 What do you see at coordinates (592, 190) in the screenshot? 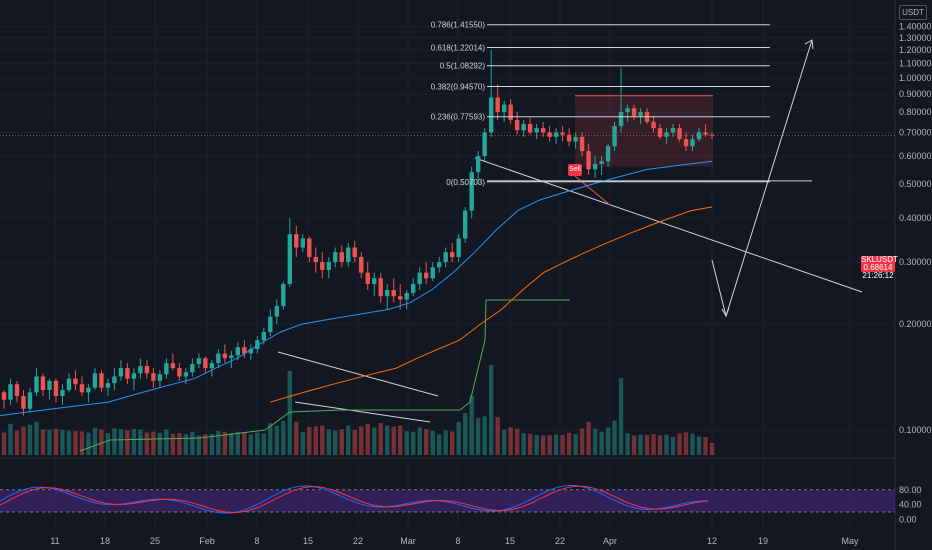
I see `sell-pointer` at bounding box center [592, 190].